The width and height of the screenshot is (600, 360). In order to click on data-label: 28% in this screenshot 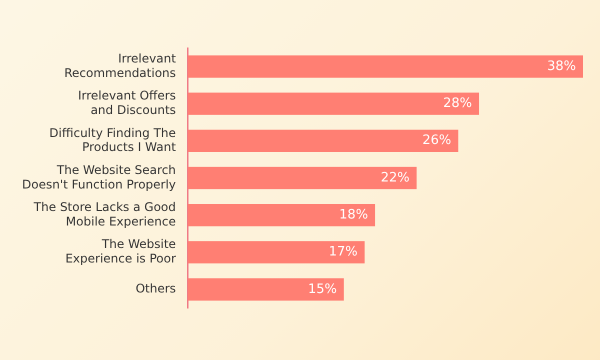, I will do `click(457, 104)`.